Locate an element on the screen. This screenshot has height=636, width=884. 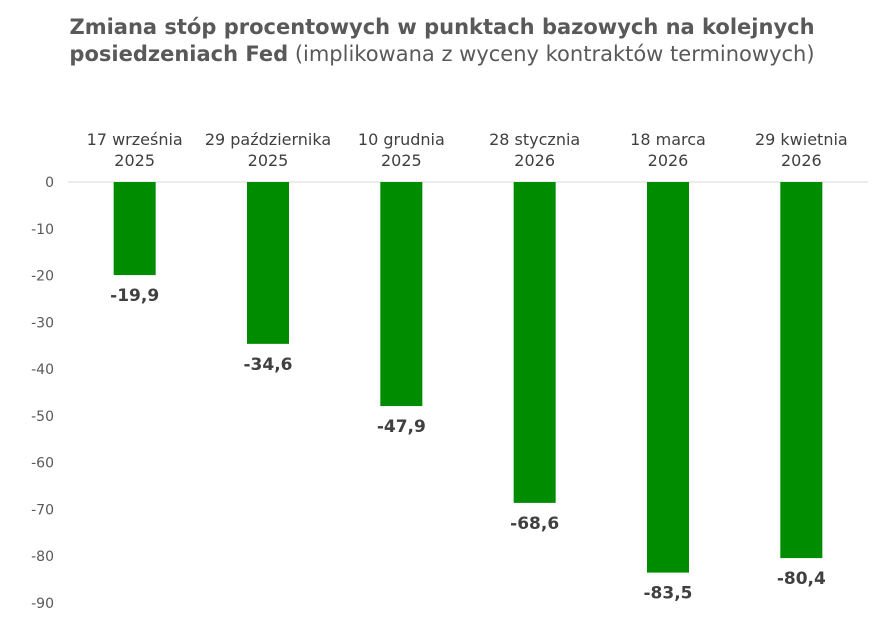
data-label: -47,9 is located at coordinates (401, 427).